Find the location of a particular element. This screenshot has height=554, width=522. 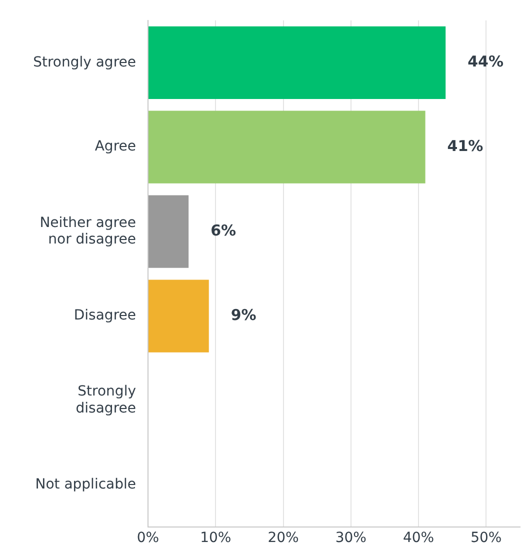

x-tick-label: 30% is located at coordinates (350, 538).